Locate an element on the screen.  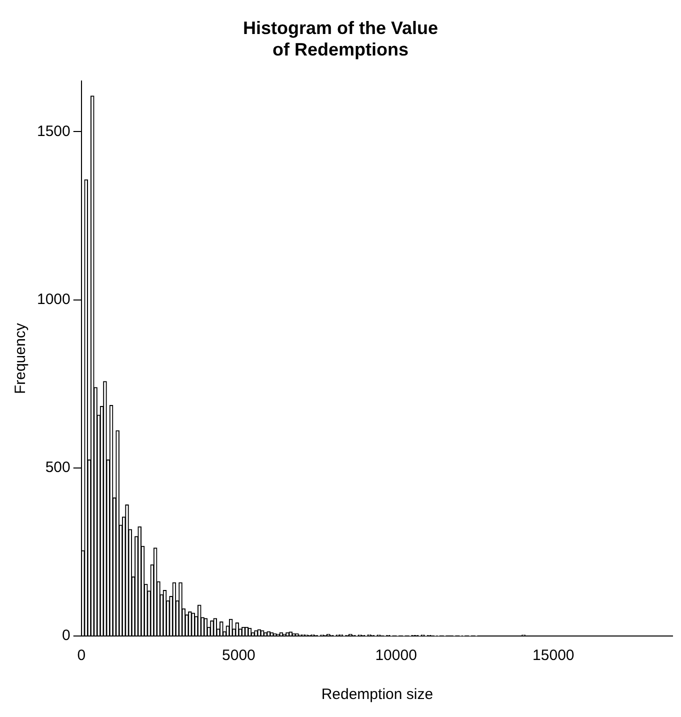
y-tick-label: 1000 is located at coordinates (53, 299).